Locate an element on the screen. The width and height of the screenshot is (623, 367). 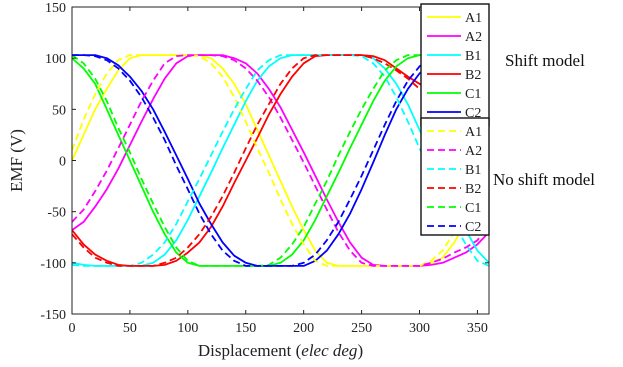
y-tick-label: 50 is located at coordinates (59, 110).